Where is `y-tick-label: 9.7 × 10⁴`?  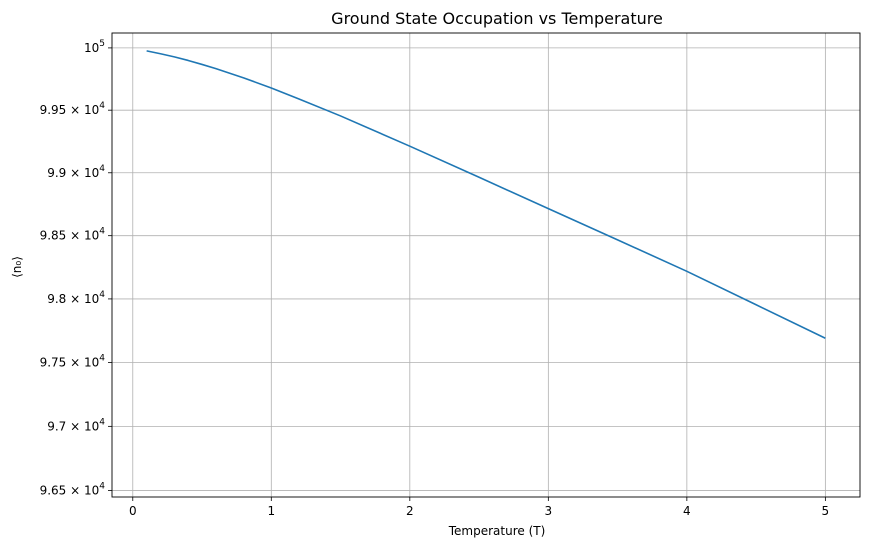
y-tick-label: 9.7 × 10⁴ is located at coordinates (76, 425).